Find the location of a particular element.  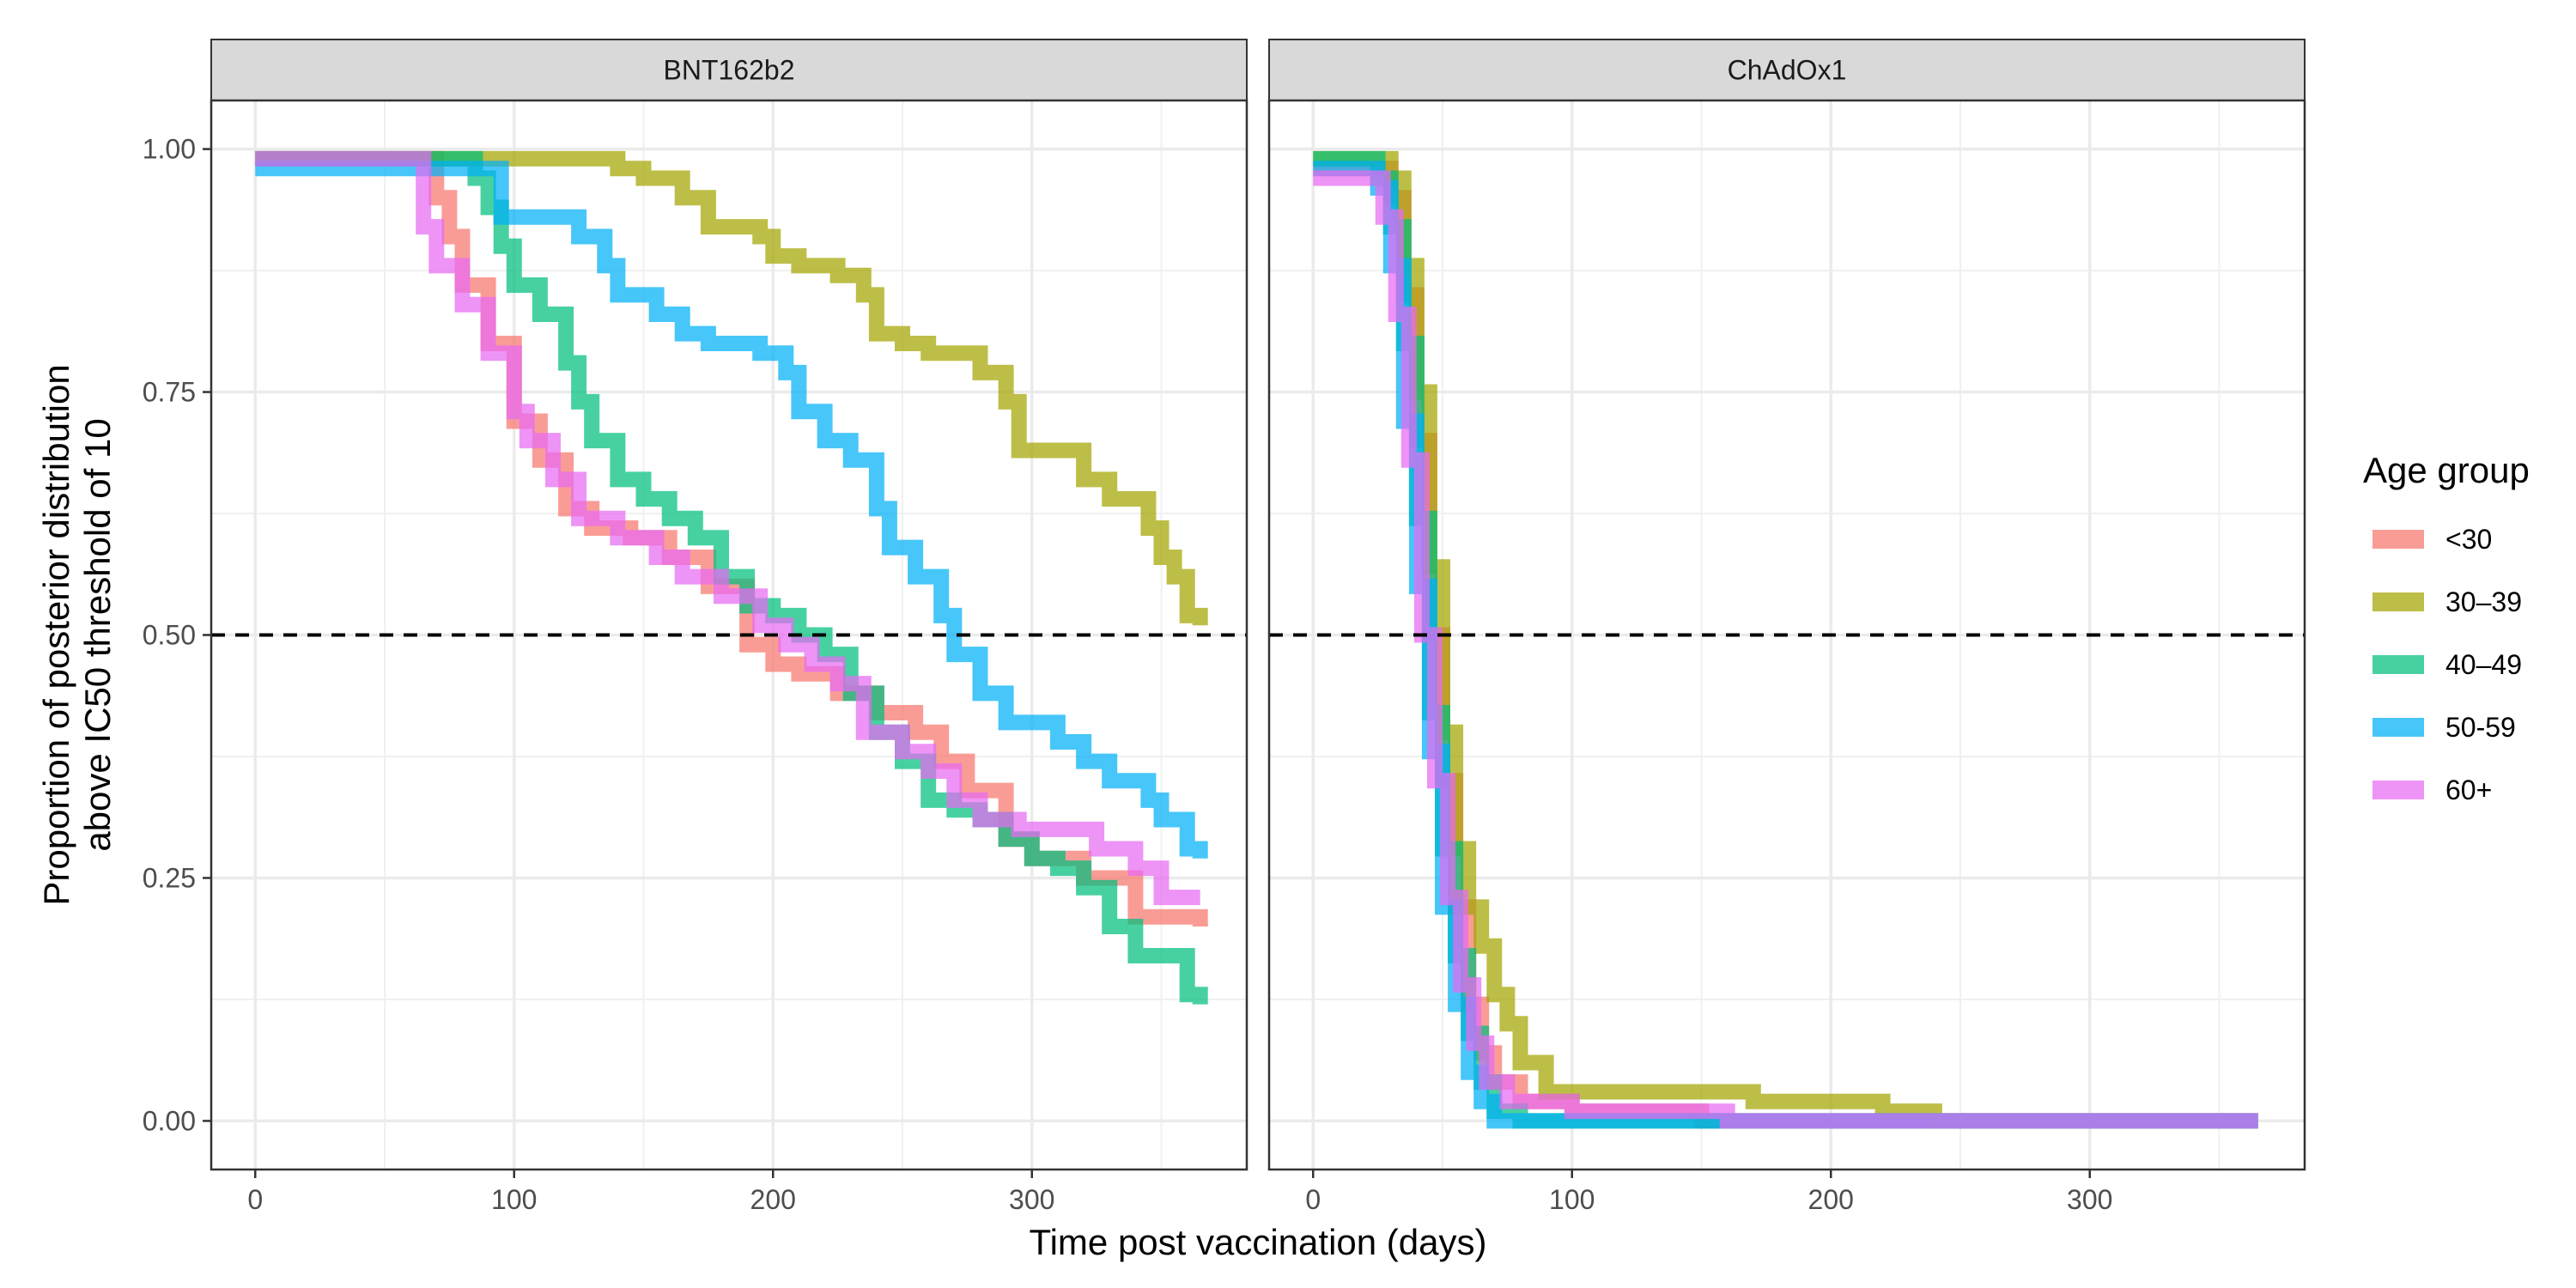

facet-title: ChAdOx1 is located at coordinates (1787, 70).